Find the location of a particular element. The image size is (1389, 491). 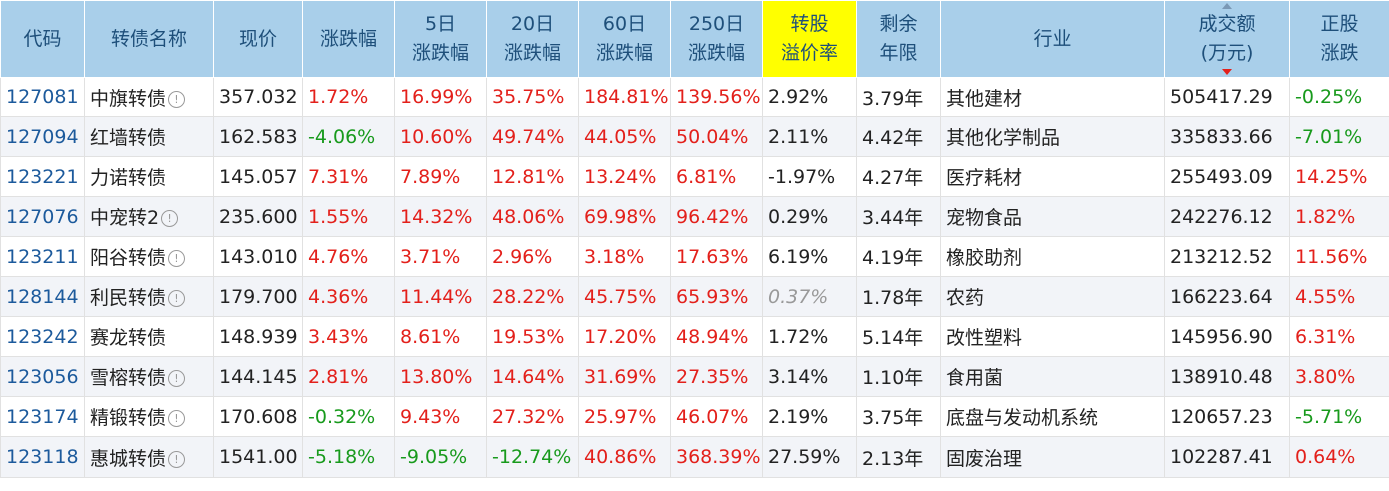

cell-code: 123056 is located at coordinates (42, 376).